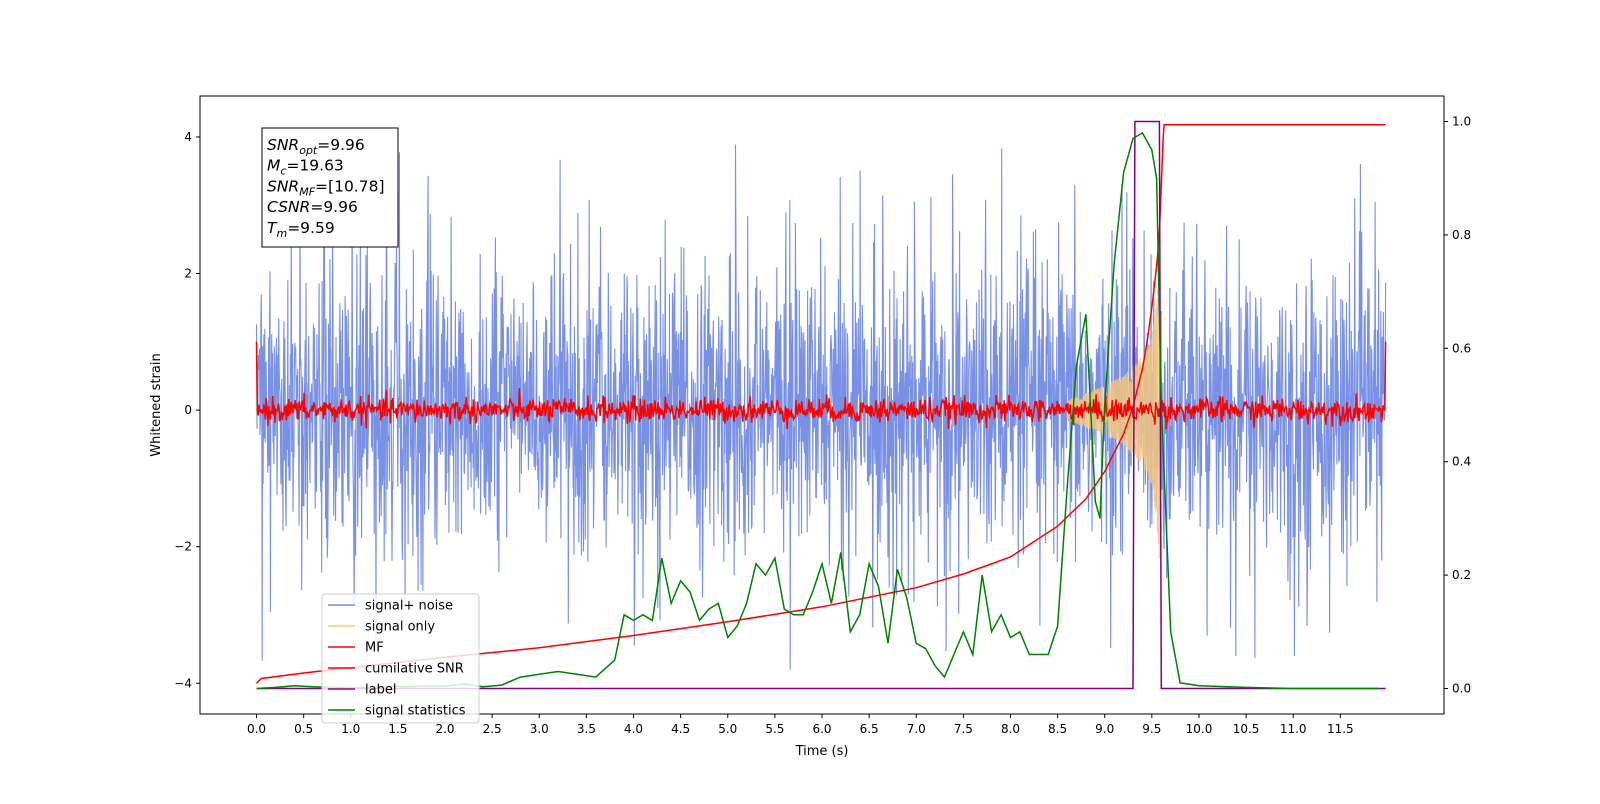 The width and height of the screenshot is (1600, 804). Describe the element at coordinates (188, 274) in the screenshot. I see `y-tick-label: 2` at that location.